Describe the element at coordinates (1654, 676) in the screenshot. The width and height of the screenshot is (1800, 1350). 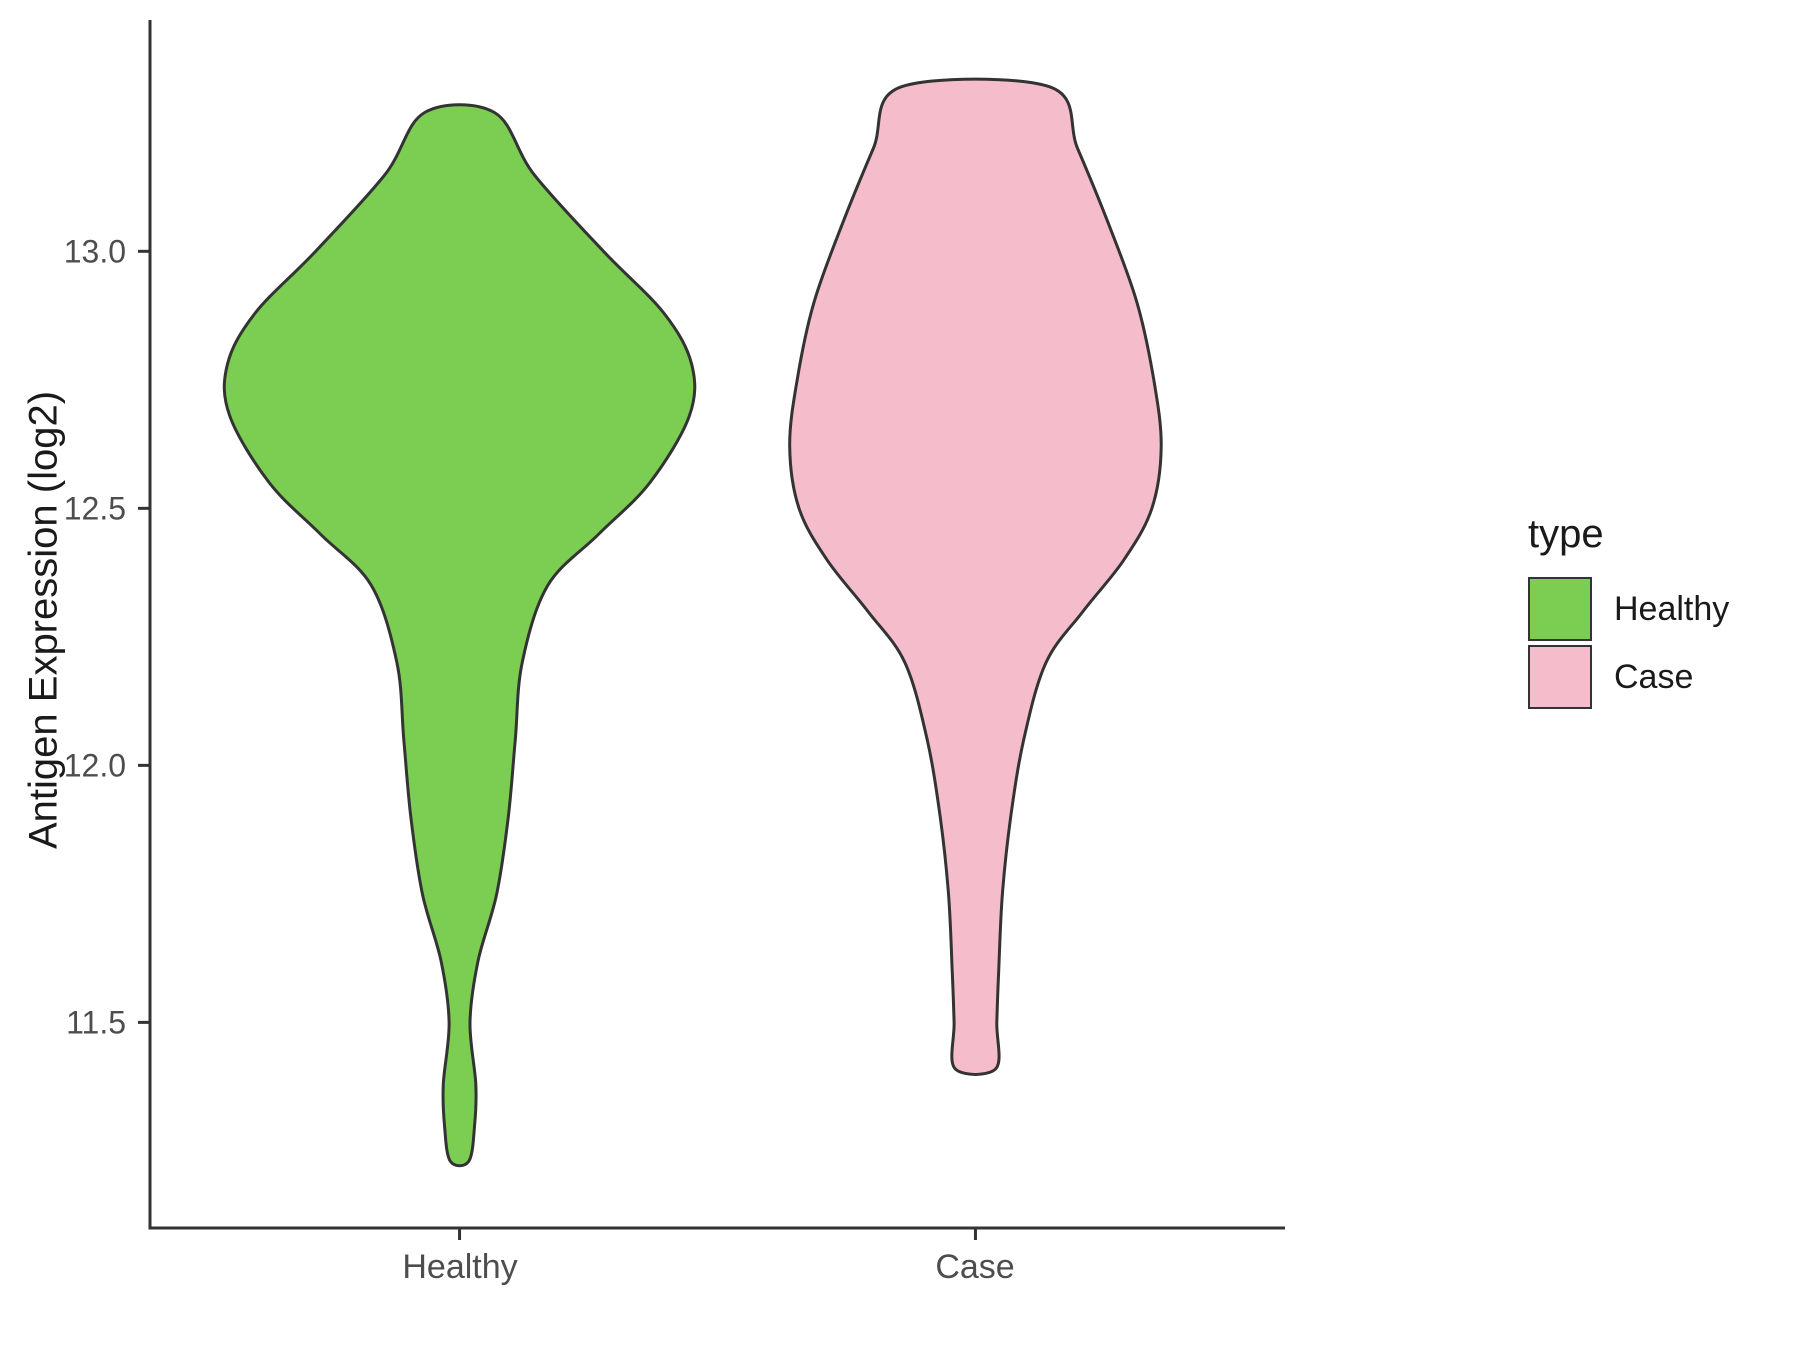
I see `legend-label-case: Case` at that location.